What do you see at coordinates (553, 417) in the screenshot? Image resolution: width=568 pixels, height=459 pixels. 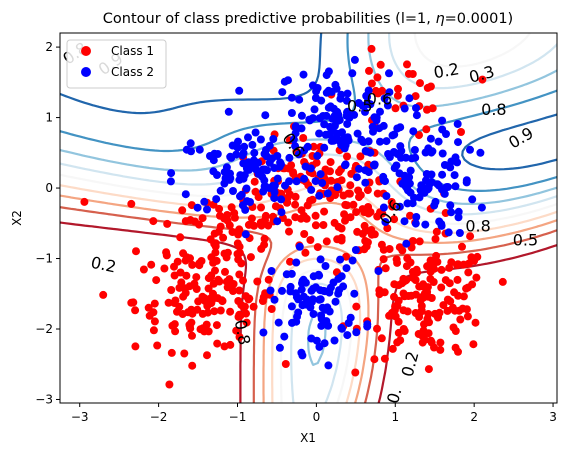 I see `x-tick-label: 3` at bounding box center [553, 417].